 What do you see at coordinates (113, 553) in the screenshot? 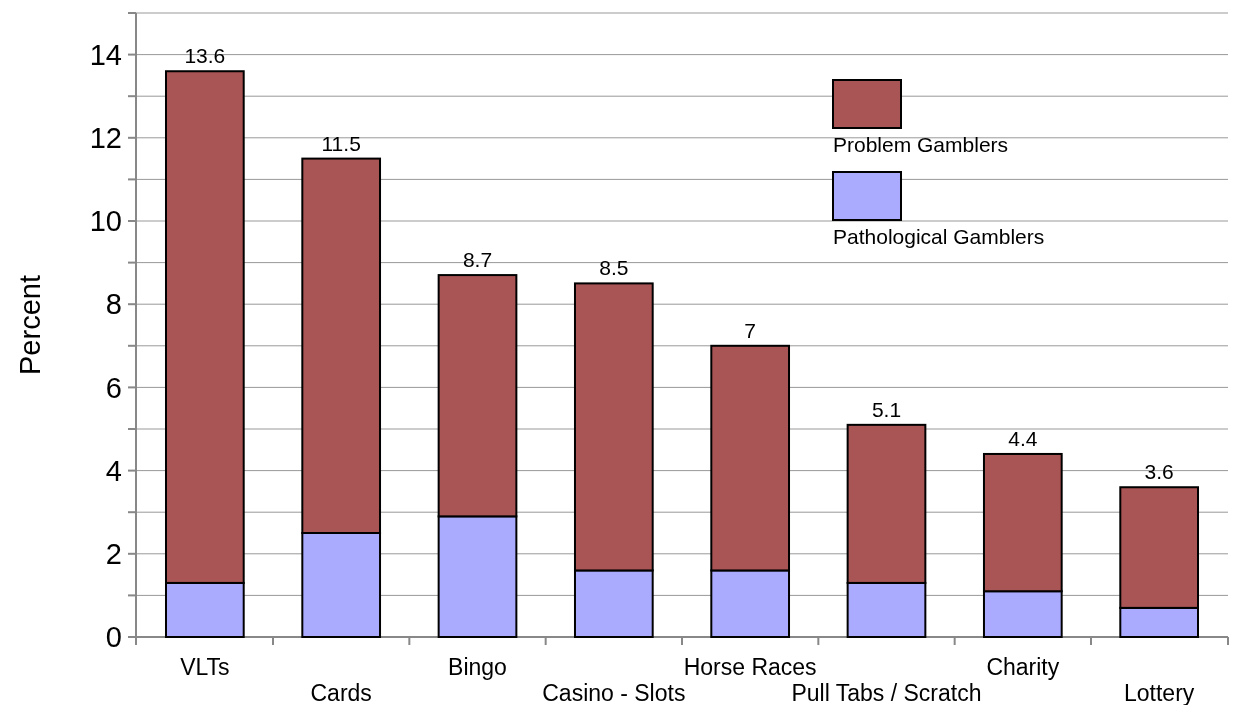
I see `y-tick-label: 2` at bounding box center [113, 553].